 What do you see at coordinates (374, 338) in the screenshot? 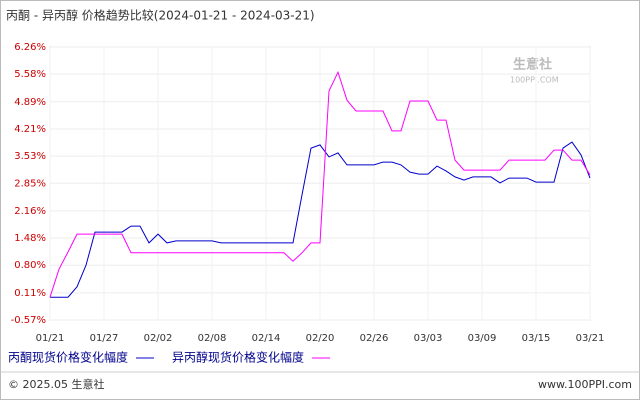
I see `x-tick-label: 02/26` at bounding box center [374, 338].